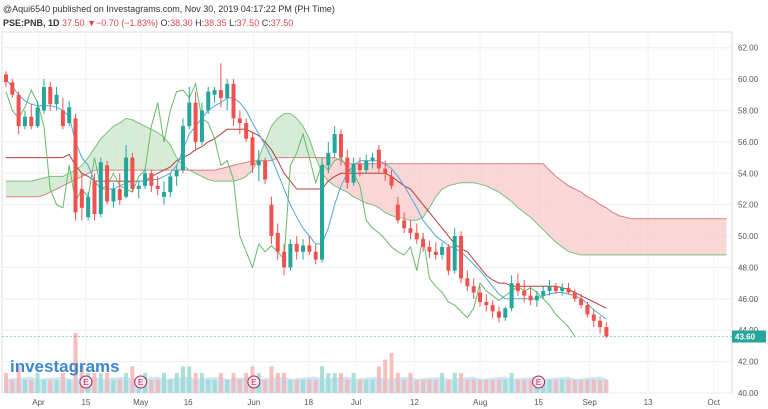 The height and width of the screenshot is (409, 768). Describe the element at coordinates (748, 79) in the screenshot. I see `y-tick-label: 60.00` at that location.